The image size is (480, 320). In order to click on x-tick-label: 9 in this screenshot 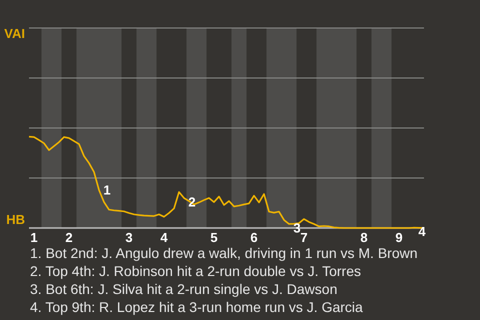, I will do `click(399, 237)`.